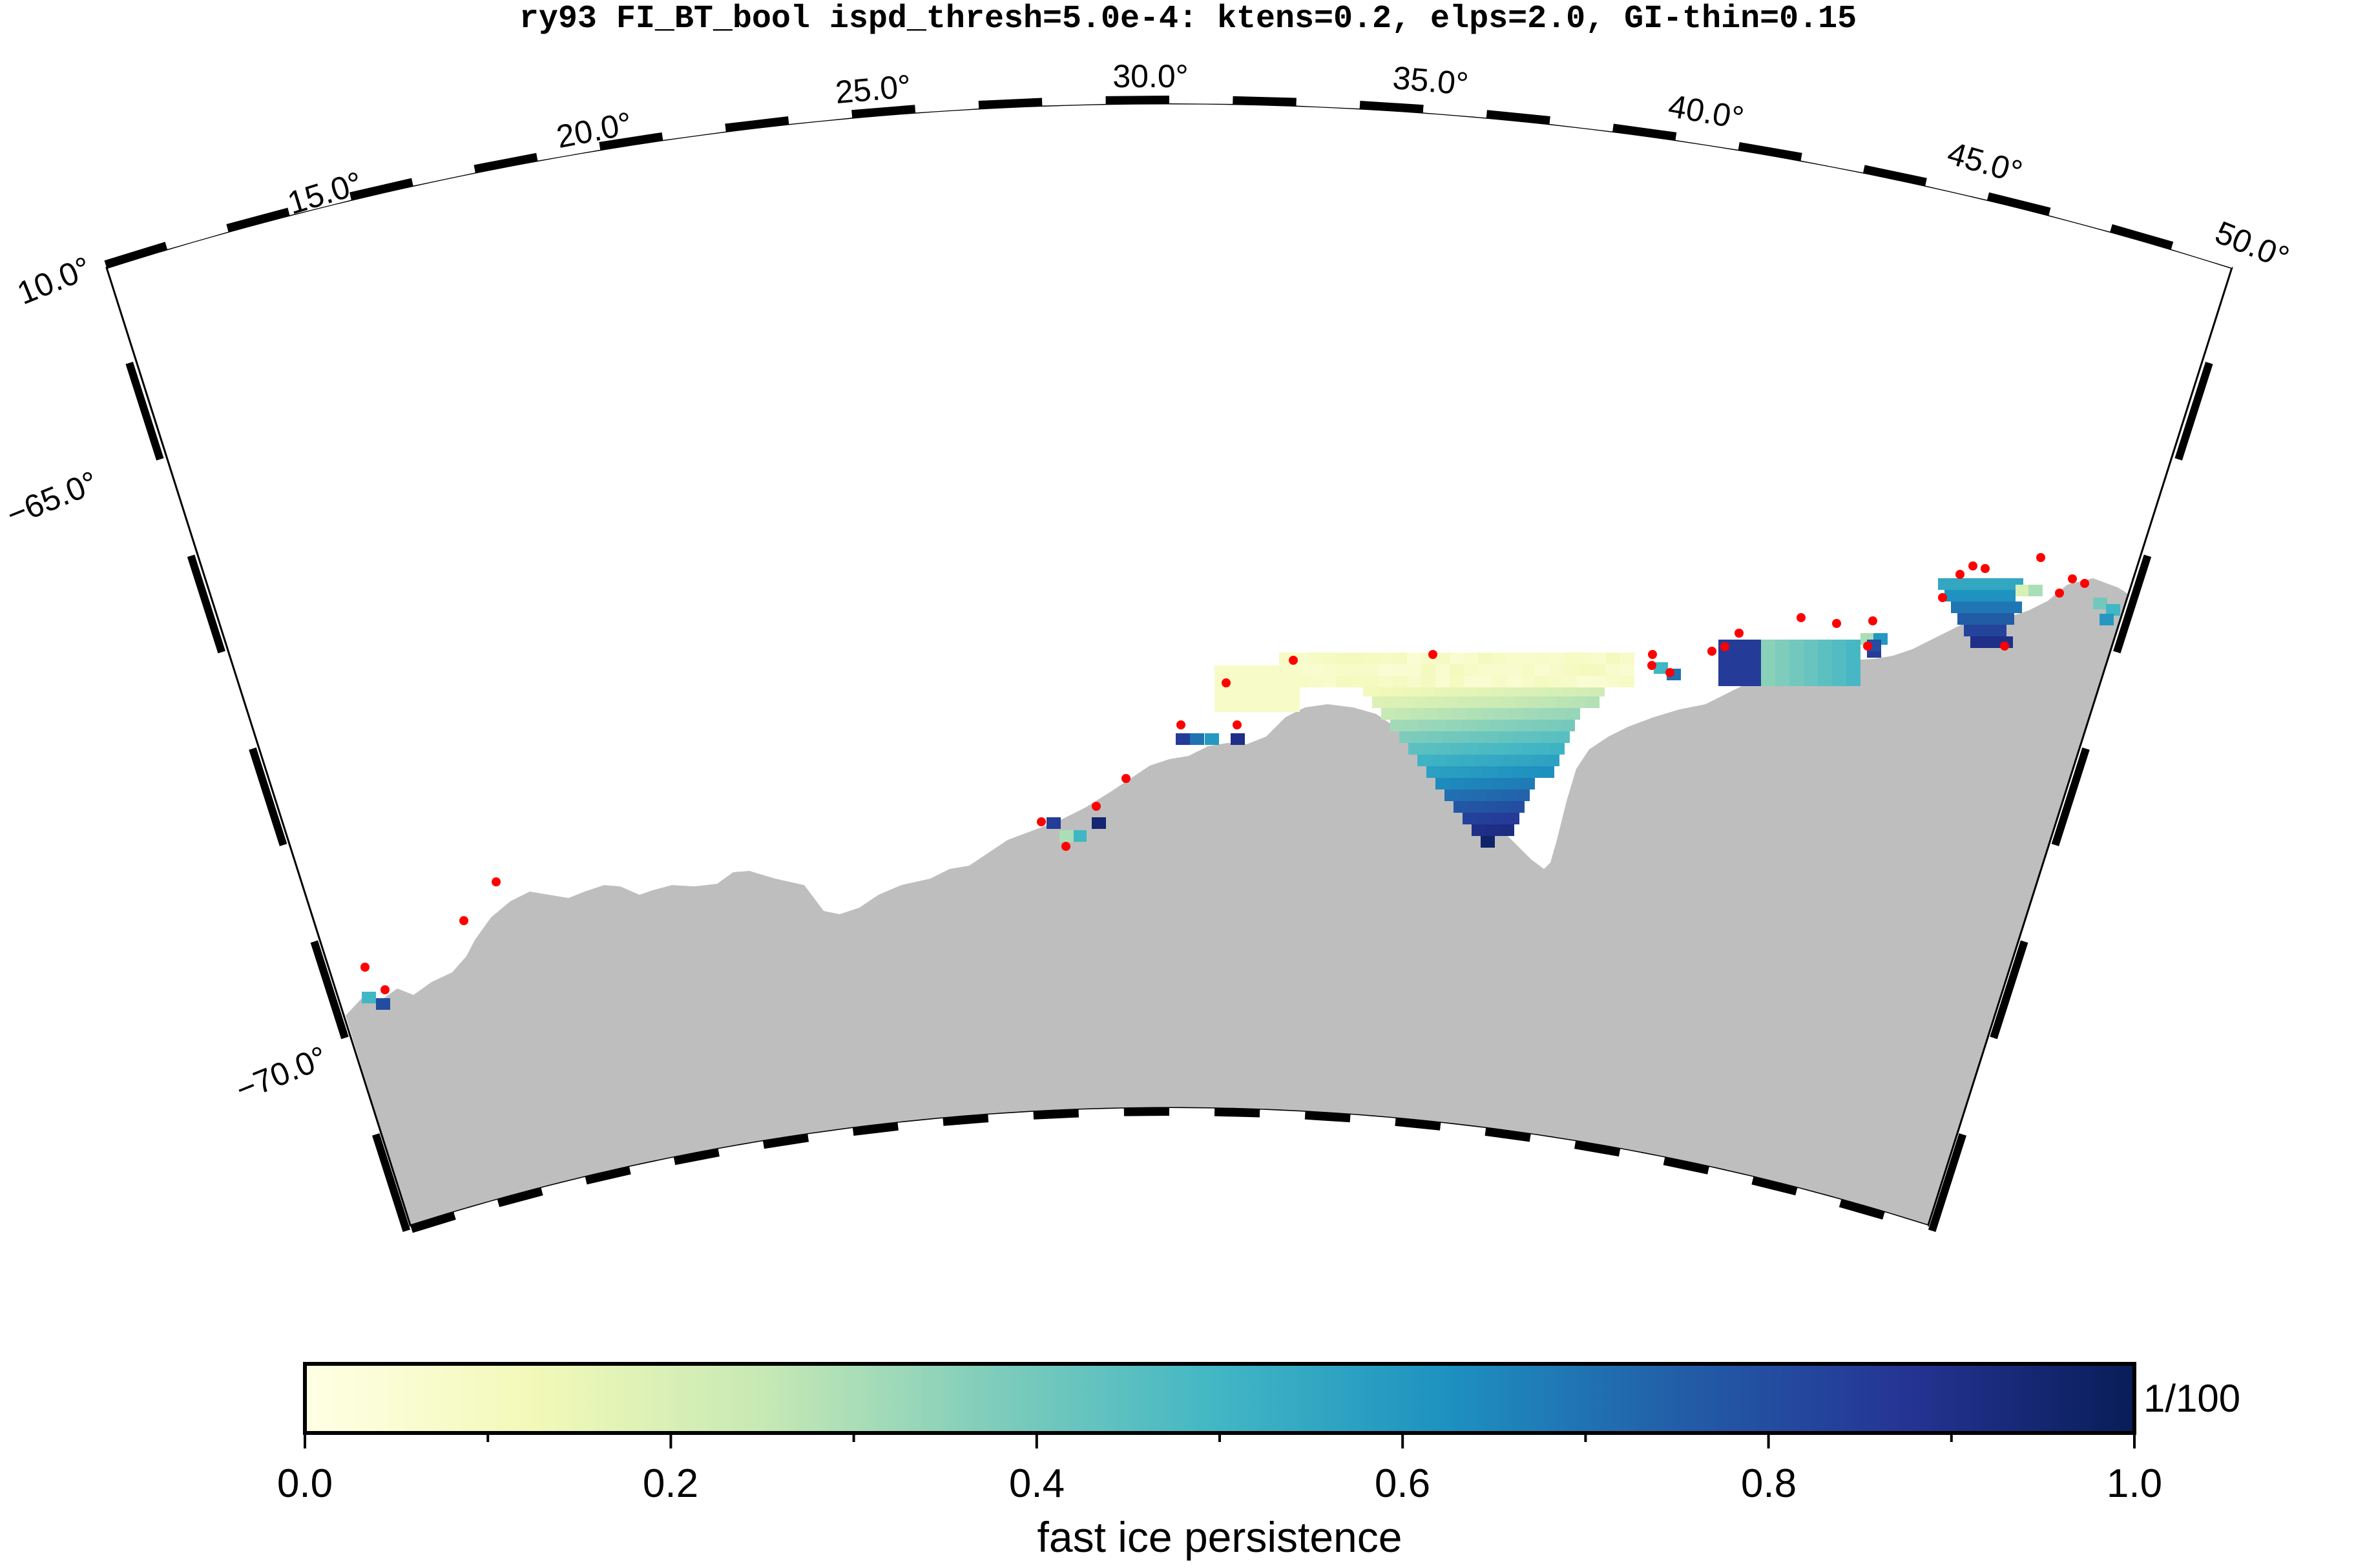 This screenshot has width=2376, height=1568. Describe the element at coordinates (670, 1483) in the screenshot. I see `colorbar-tick-1: 0.2` at that location.